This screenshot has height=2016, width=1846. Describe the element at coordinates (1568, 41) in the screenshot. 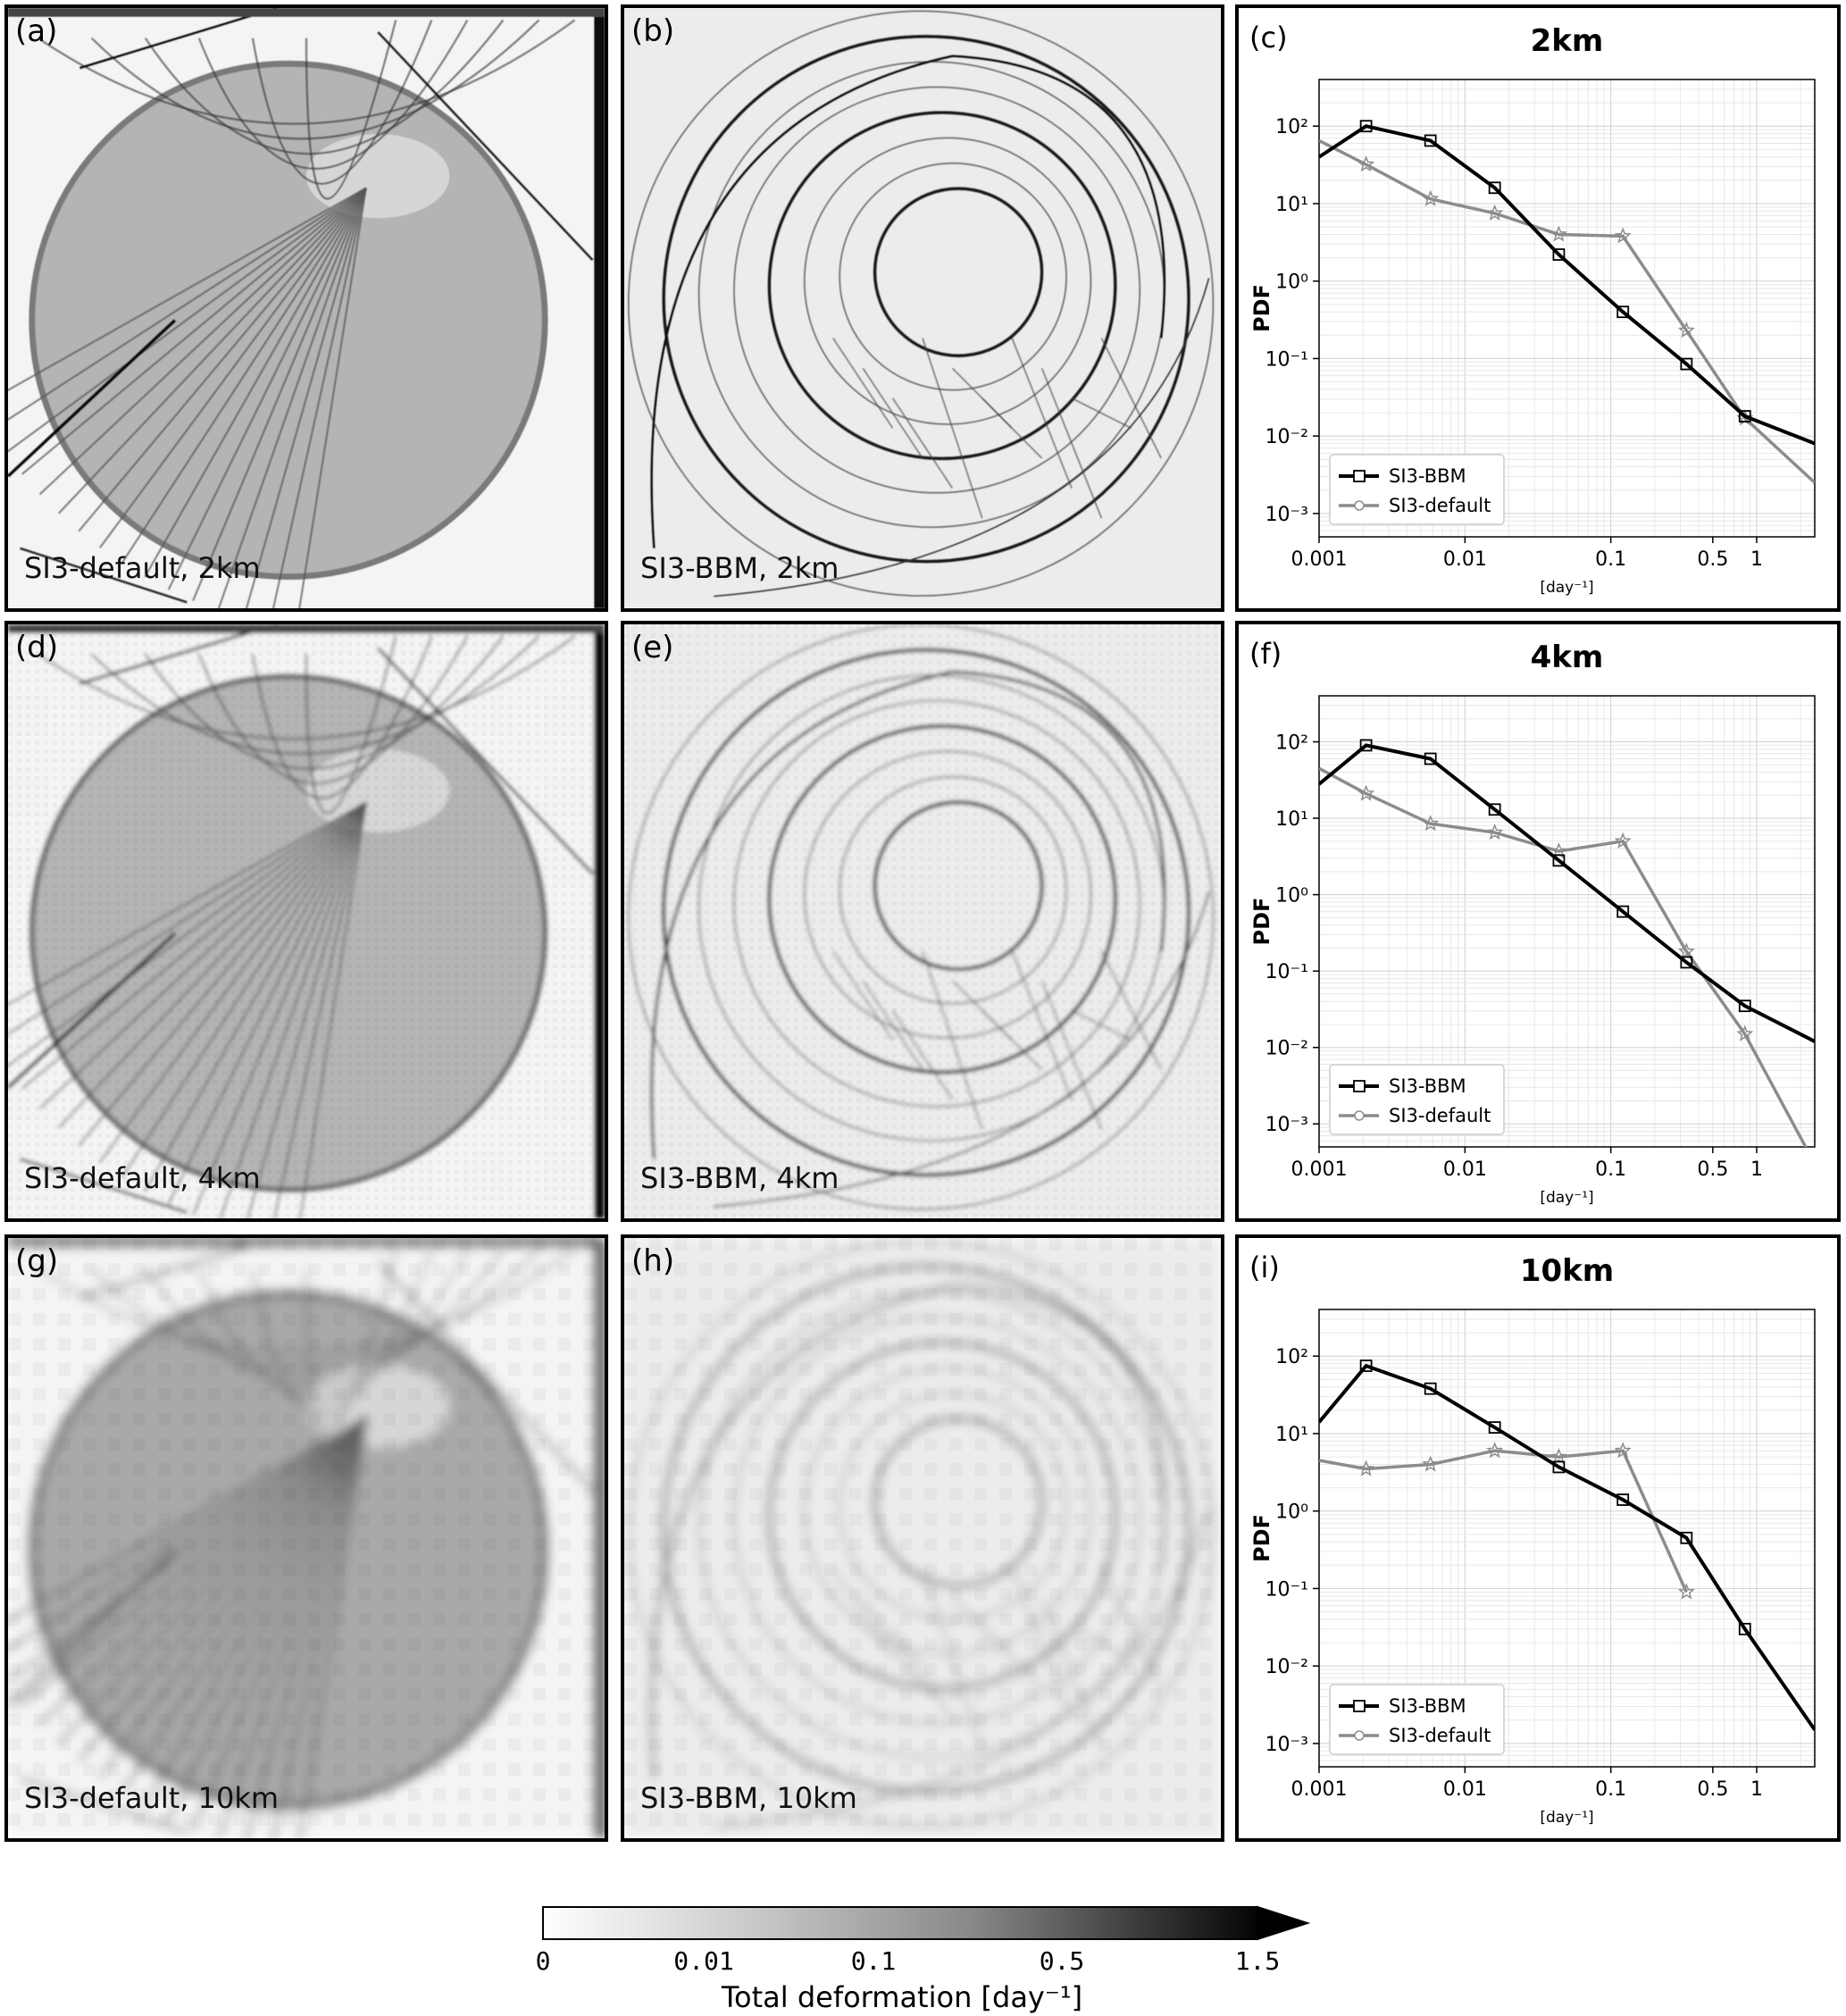

I see `chart-title: 2km` at that location.